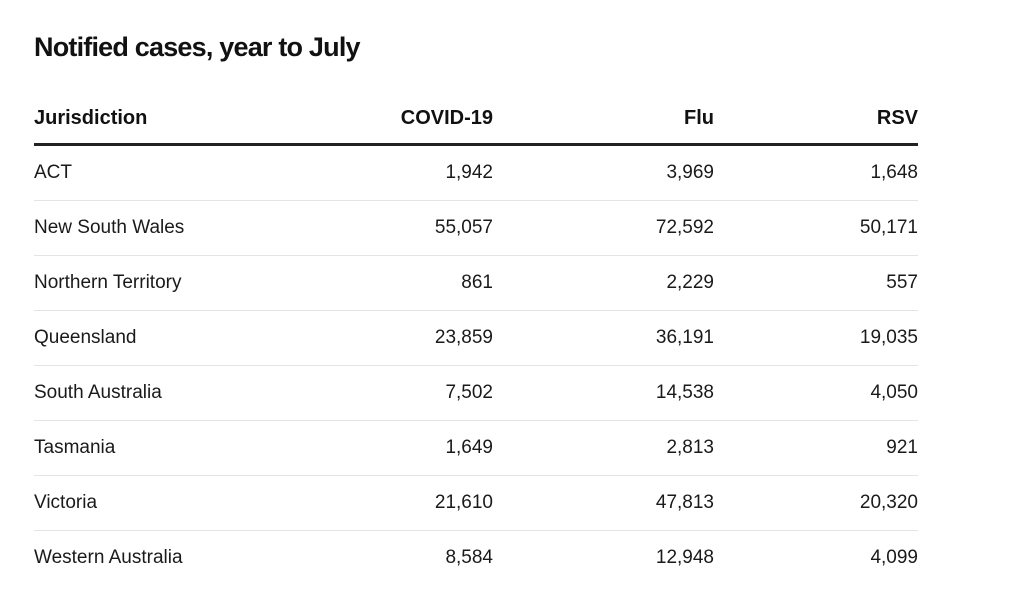  Describe the element at coordinates (154, 393) in the screenshot. I see `jurisdiction-cell: South Australia` at that location.